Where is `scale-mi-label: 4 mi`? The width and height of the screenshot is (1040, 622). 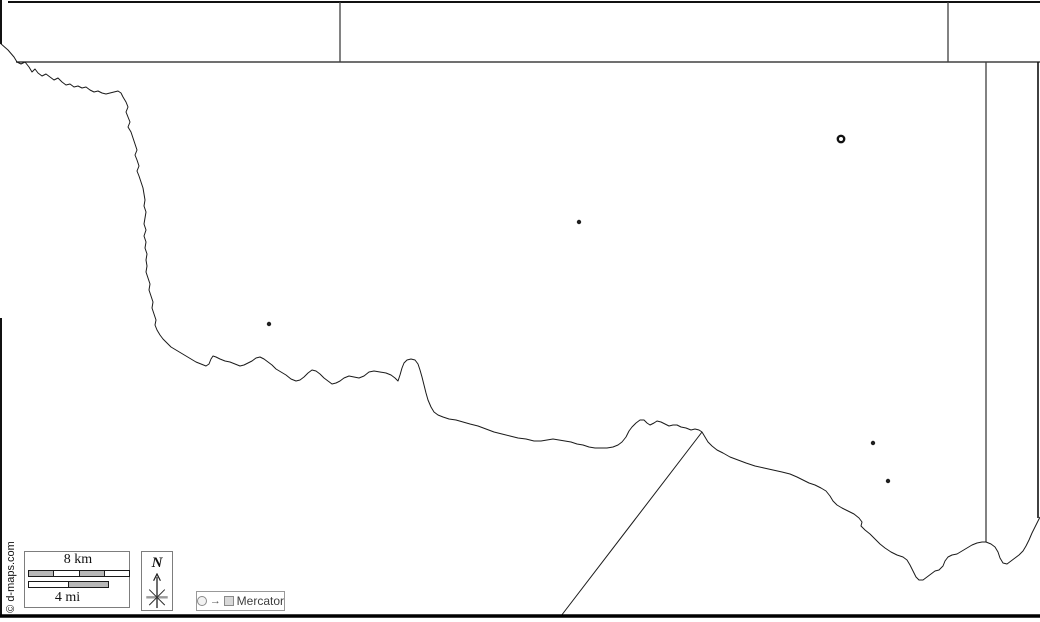
scale-mi-label: 4 mi is located at coordinates (67, 597).